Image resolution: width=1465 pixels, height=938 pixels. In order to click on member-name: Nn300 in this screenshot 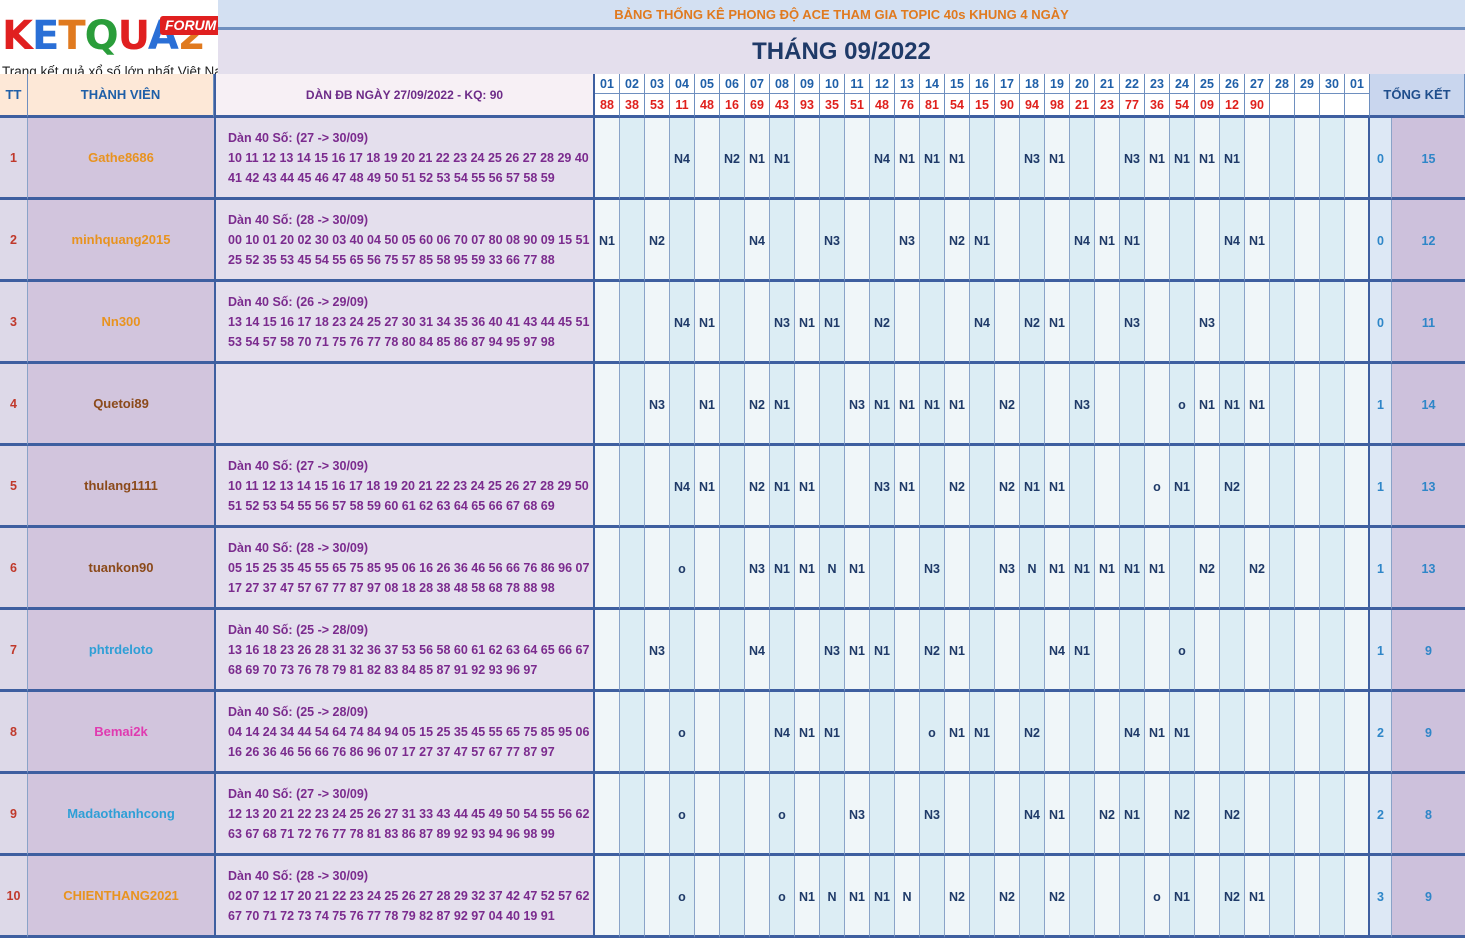, I will do `click(121, 323)`.